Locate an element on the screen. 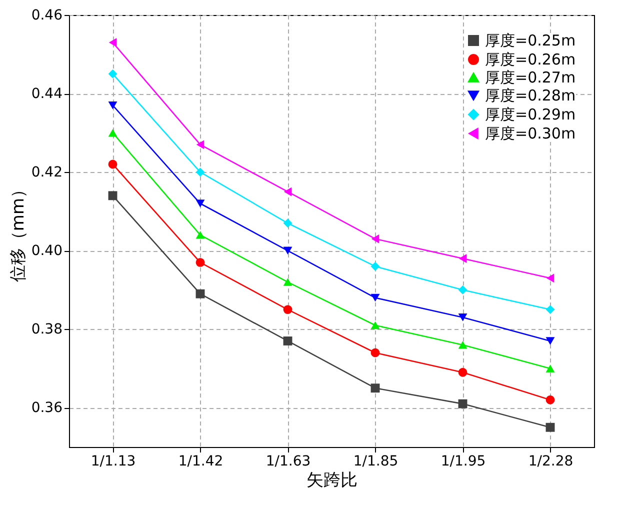  x-tick-label: 1/2.28 is located at coordinates (551, 462).